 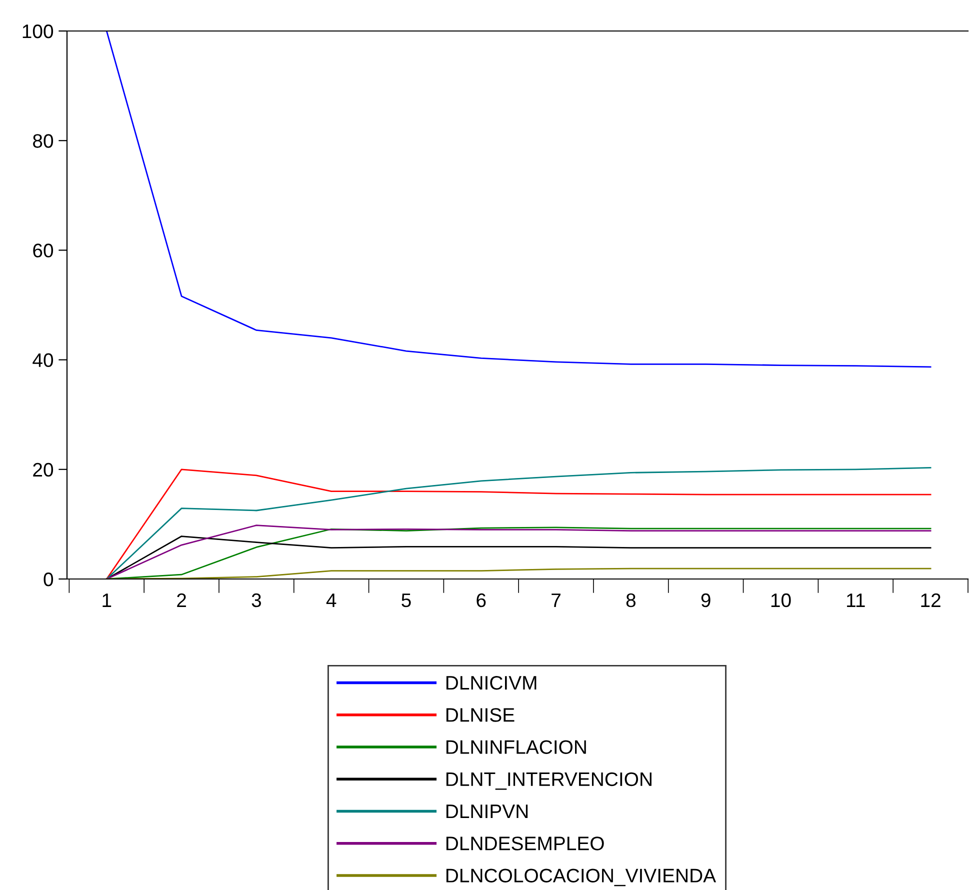 I want to click on y-tick-label: 80, so click(x=43, y=141).